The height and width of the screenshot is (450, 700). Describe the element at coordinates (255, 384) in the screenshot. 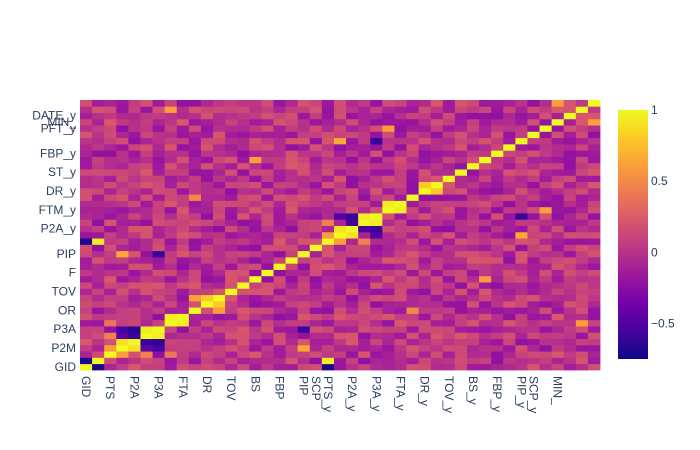

I see `x-tick-label: BS` at that location.